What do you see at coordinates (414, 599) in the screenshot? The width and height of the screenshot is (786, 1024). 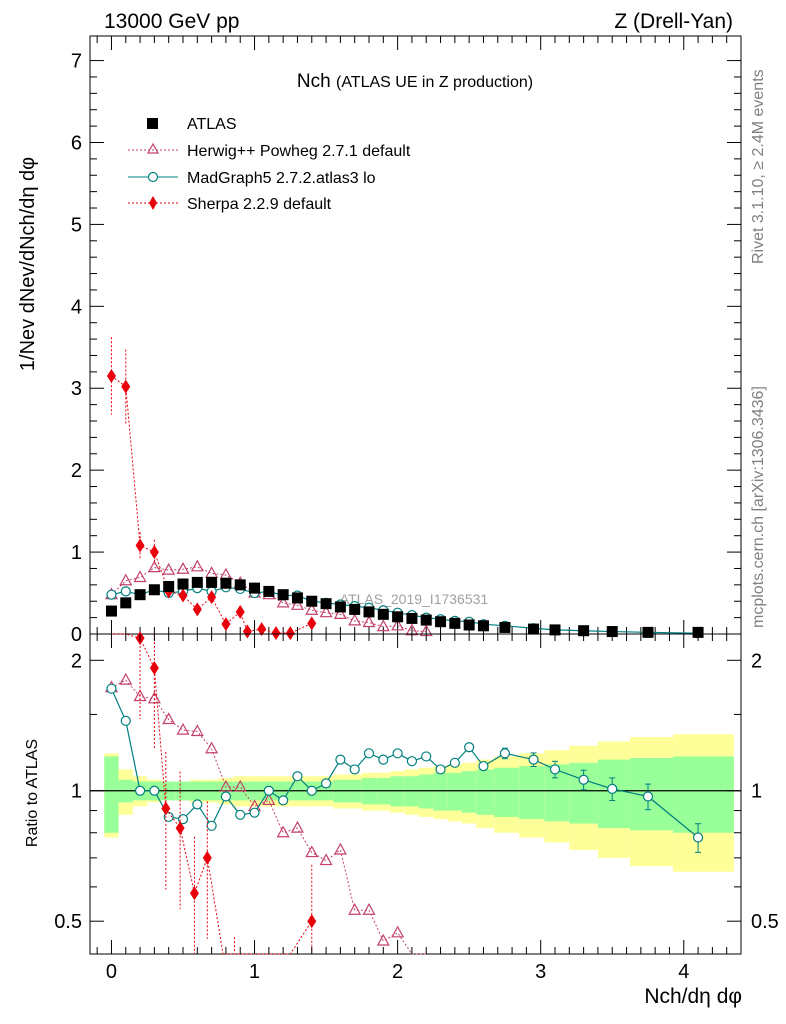 I see `watermark: ATLAS_2019_I1736531` at bounding box center [414, 599].